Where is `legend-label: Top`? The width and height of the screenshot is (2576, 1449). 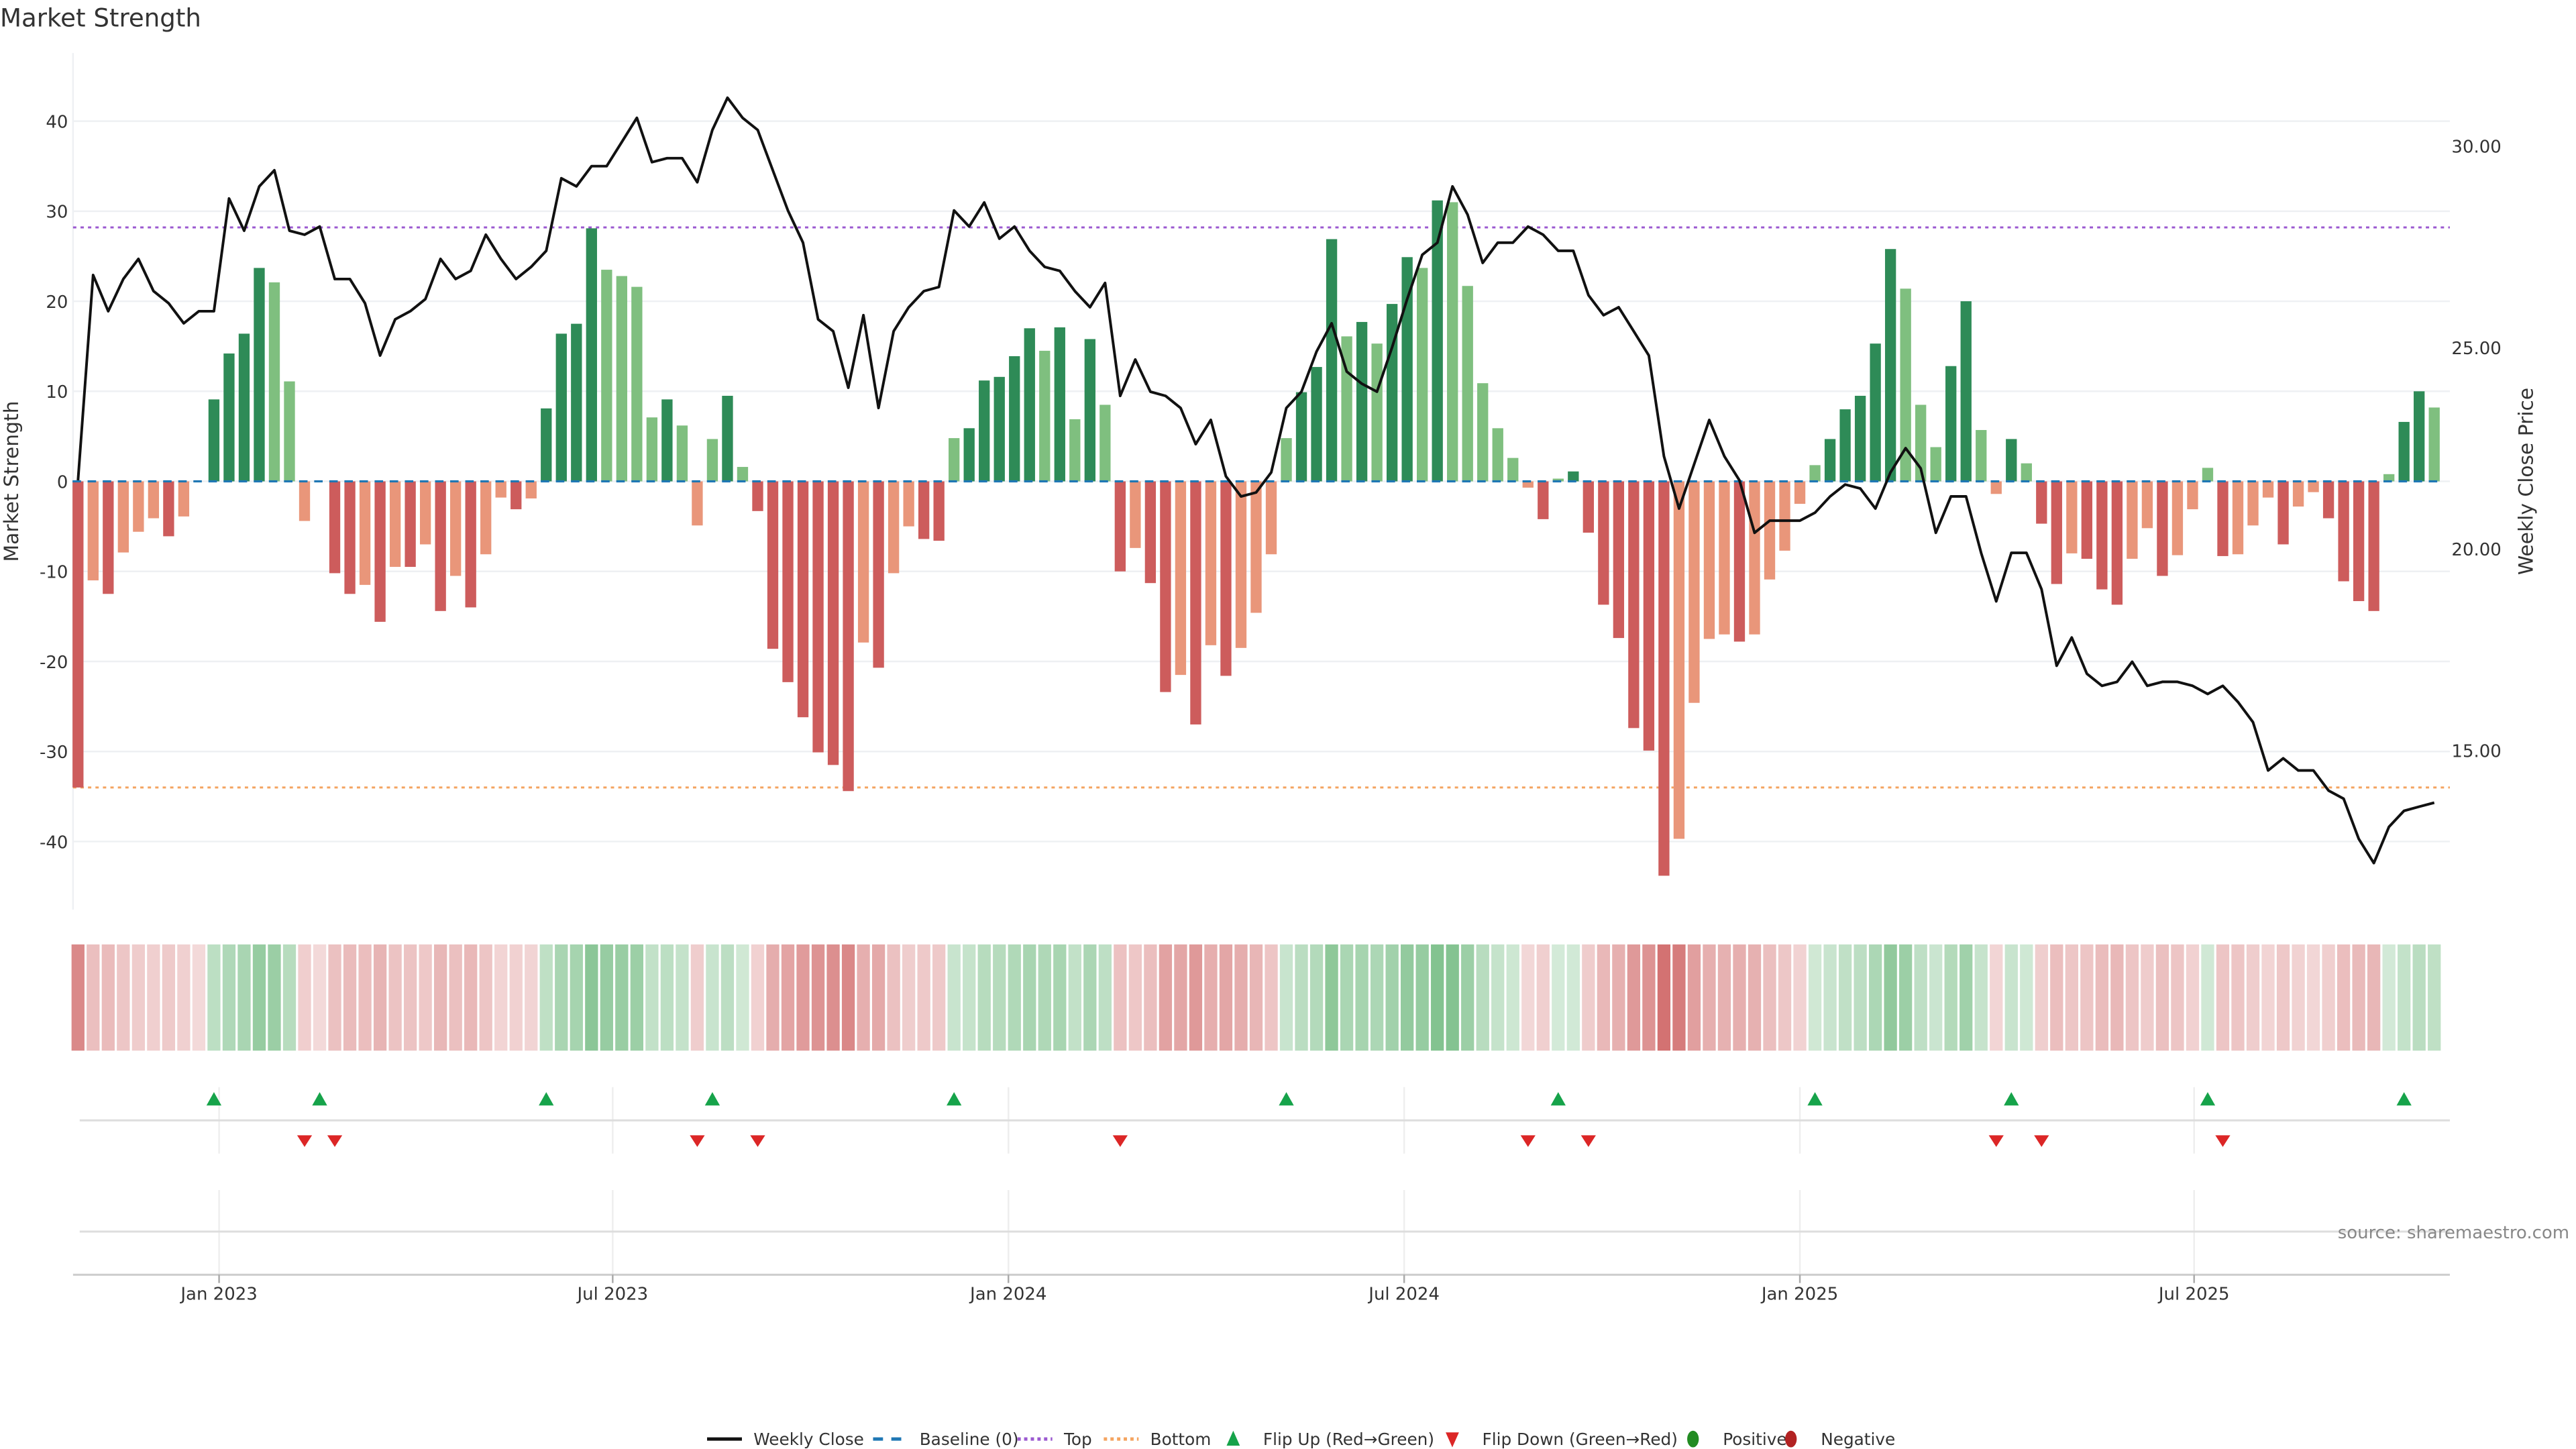
legend-label: Top is located at coordinates (1077, 1439).